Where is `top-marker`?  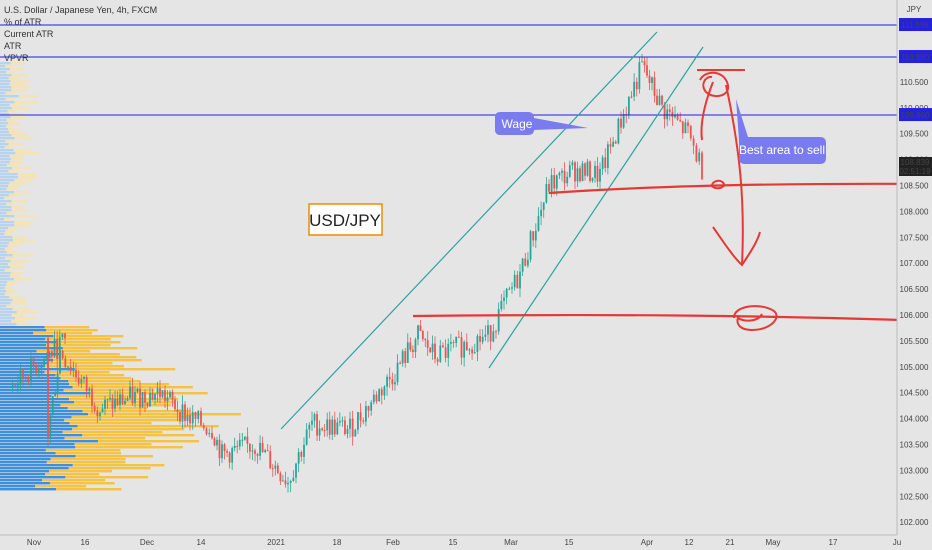 top-marker is located at coordinates (721, 83).